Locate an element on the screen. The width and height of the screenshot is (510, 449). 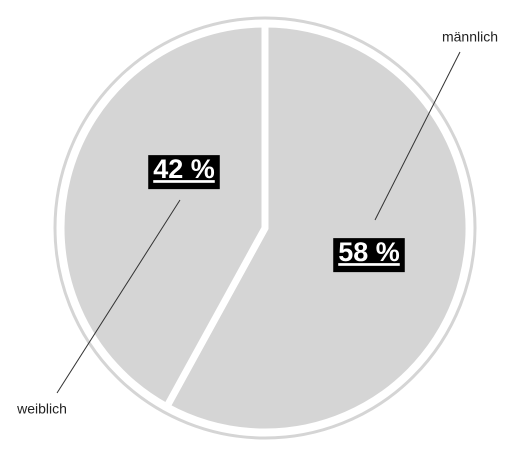
value-label: 42 % is located at coordinates (184, 172).